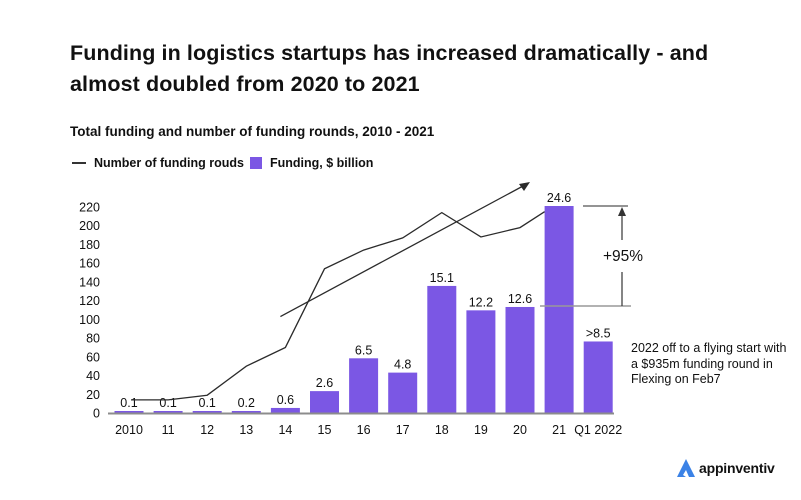 The height and width of the screenshot is (500, 801). I want to click on x-tick-label: 13, so click(246, 430).